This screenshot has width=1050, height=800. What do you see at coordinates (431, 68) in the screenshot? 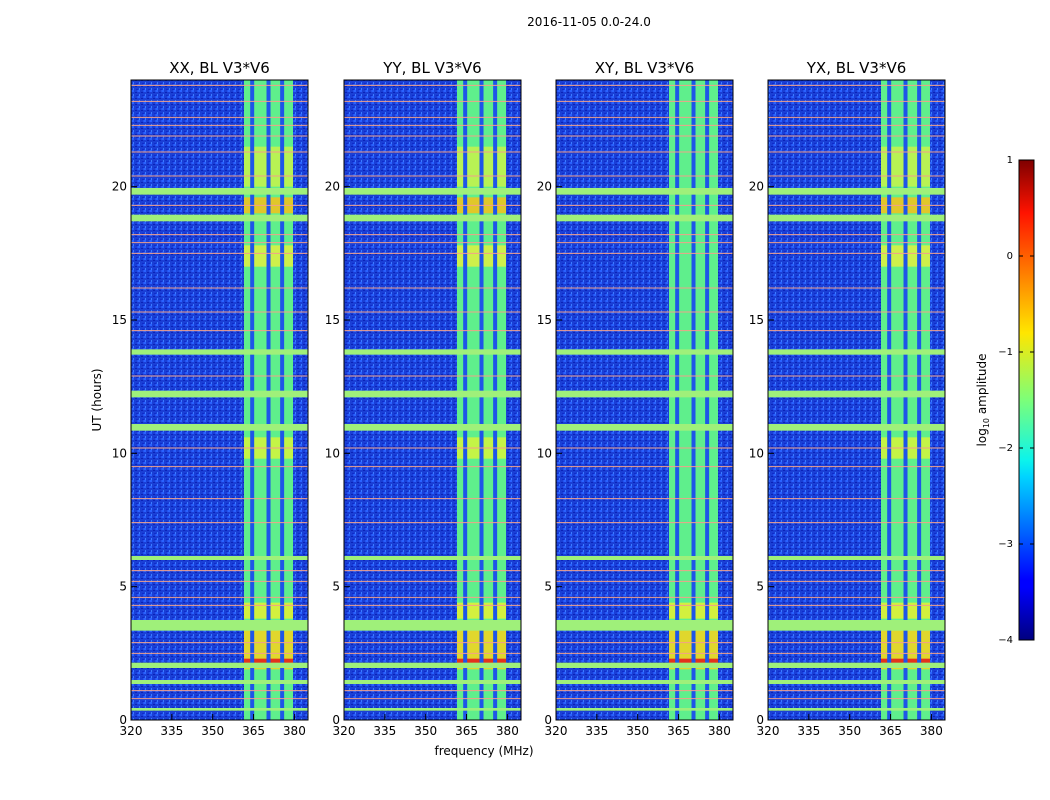
I see `panel-title: YY, BL V3*V6` at bounding box center [431, 68].